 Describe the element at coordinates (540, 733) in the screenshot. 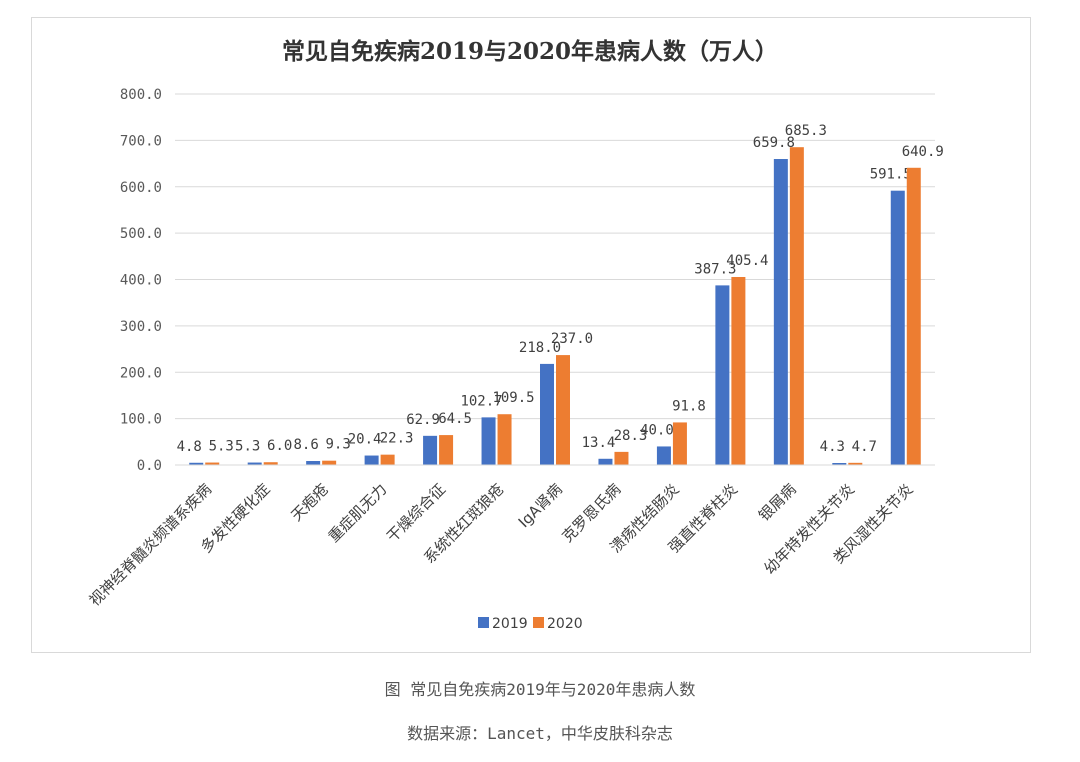

I see `source-note: 数据来源：Lancet，中华皮肤科杂志` at that location.